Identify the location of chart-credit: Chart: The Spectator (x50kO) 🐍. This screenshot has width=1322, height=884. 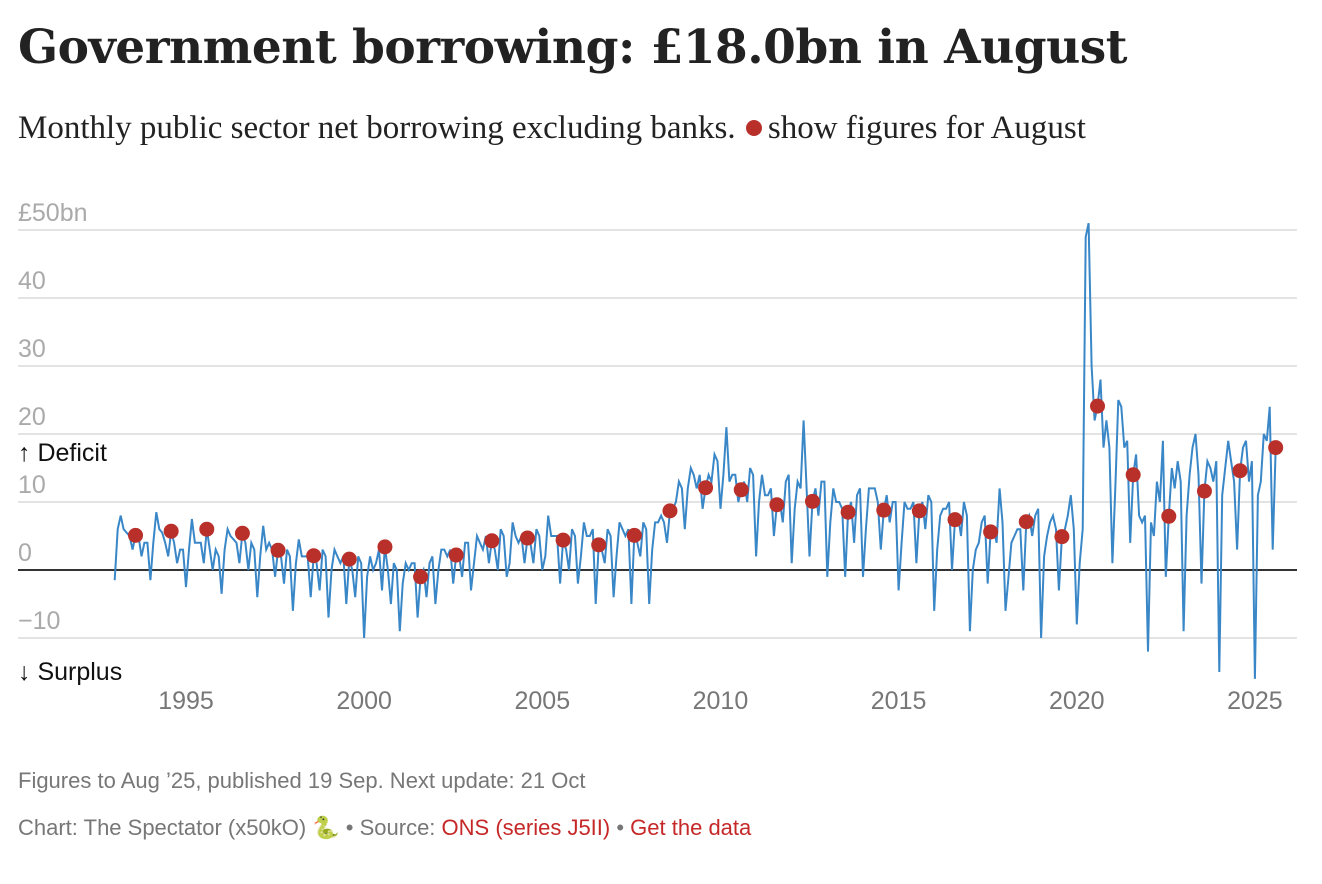
(179, 827).